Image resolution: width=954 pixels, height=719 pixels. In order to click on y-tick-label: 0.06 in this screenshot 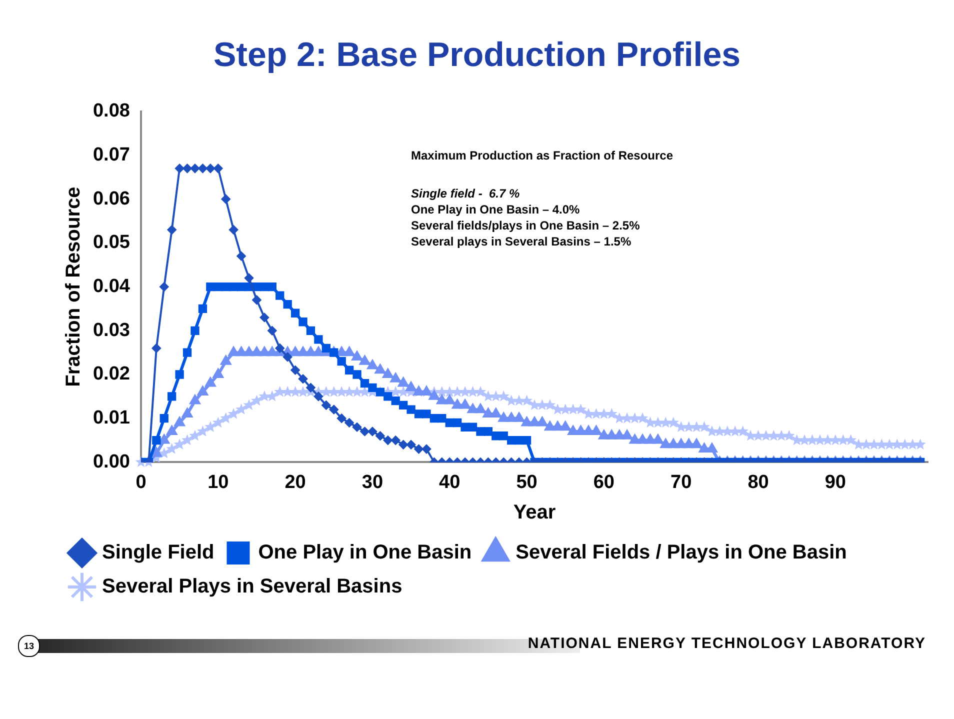, I will do `click(111, 199)`.